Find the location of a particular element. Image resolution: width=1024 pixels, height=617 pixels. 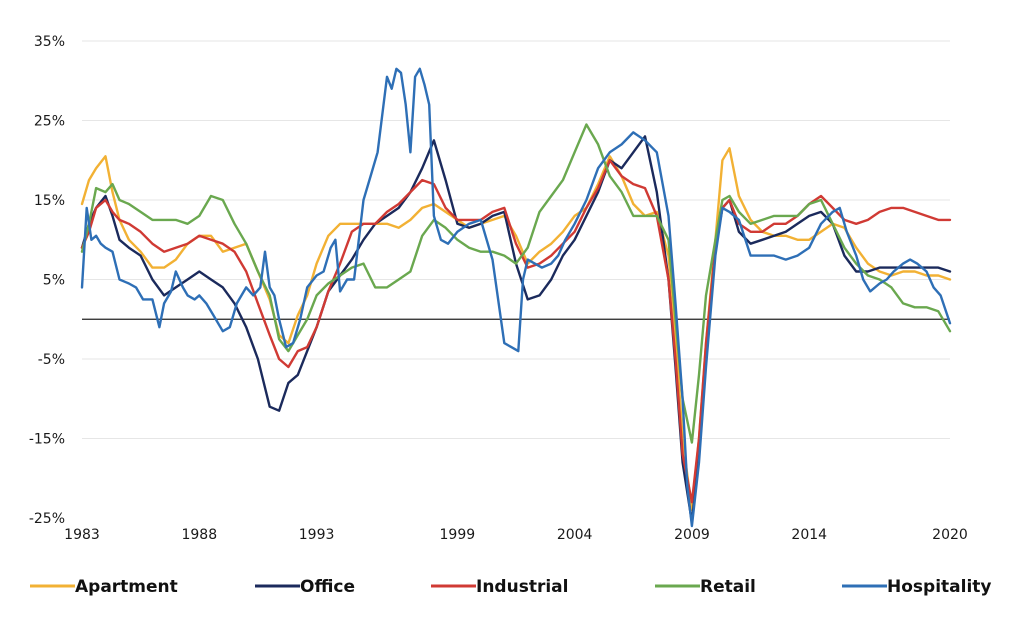

y-tick-label: 25% is located at coordinates (49, 122).